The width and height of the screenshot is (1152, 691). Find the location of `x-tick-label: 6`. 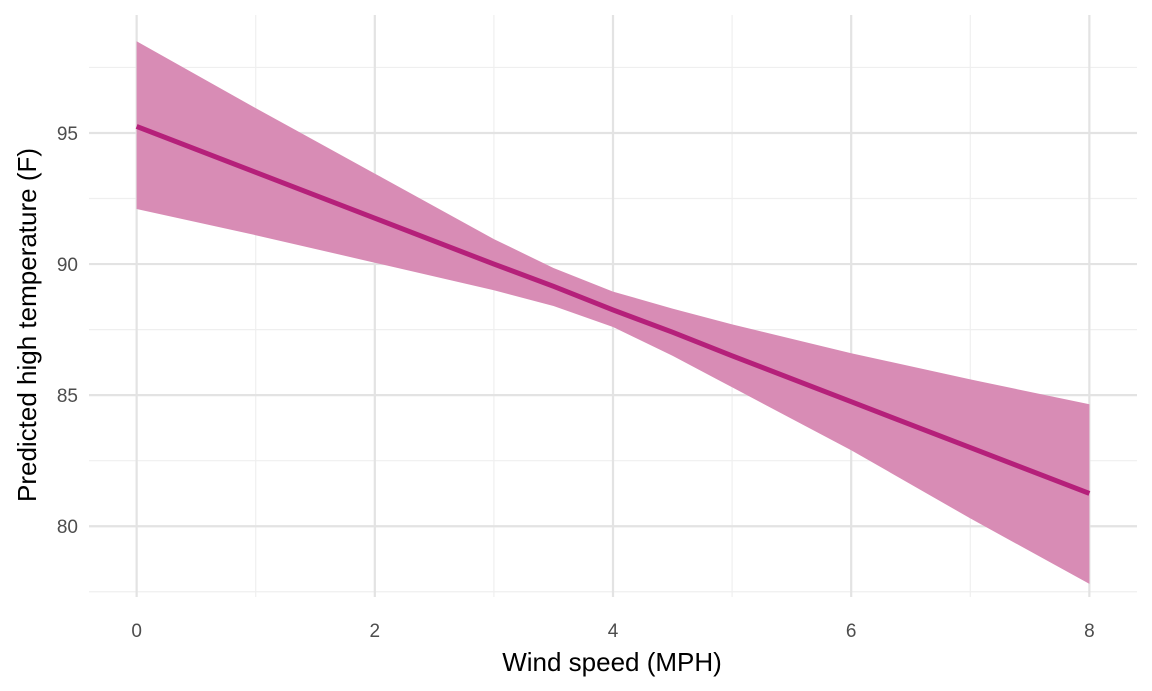

x-tick-label: 6 is located at coordinates (851, 631).